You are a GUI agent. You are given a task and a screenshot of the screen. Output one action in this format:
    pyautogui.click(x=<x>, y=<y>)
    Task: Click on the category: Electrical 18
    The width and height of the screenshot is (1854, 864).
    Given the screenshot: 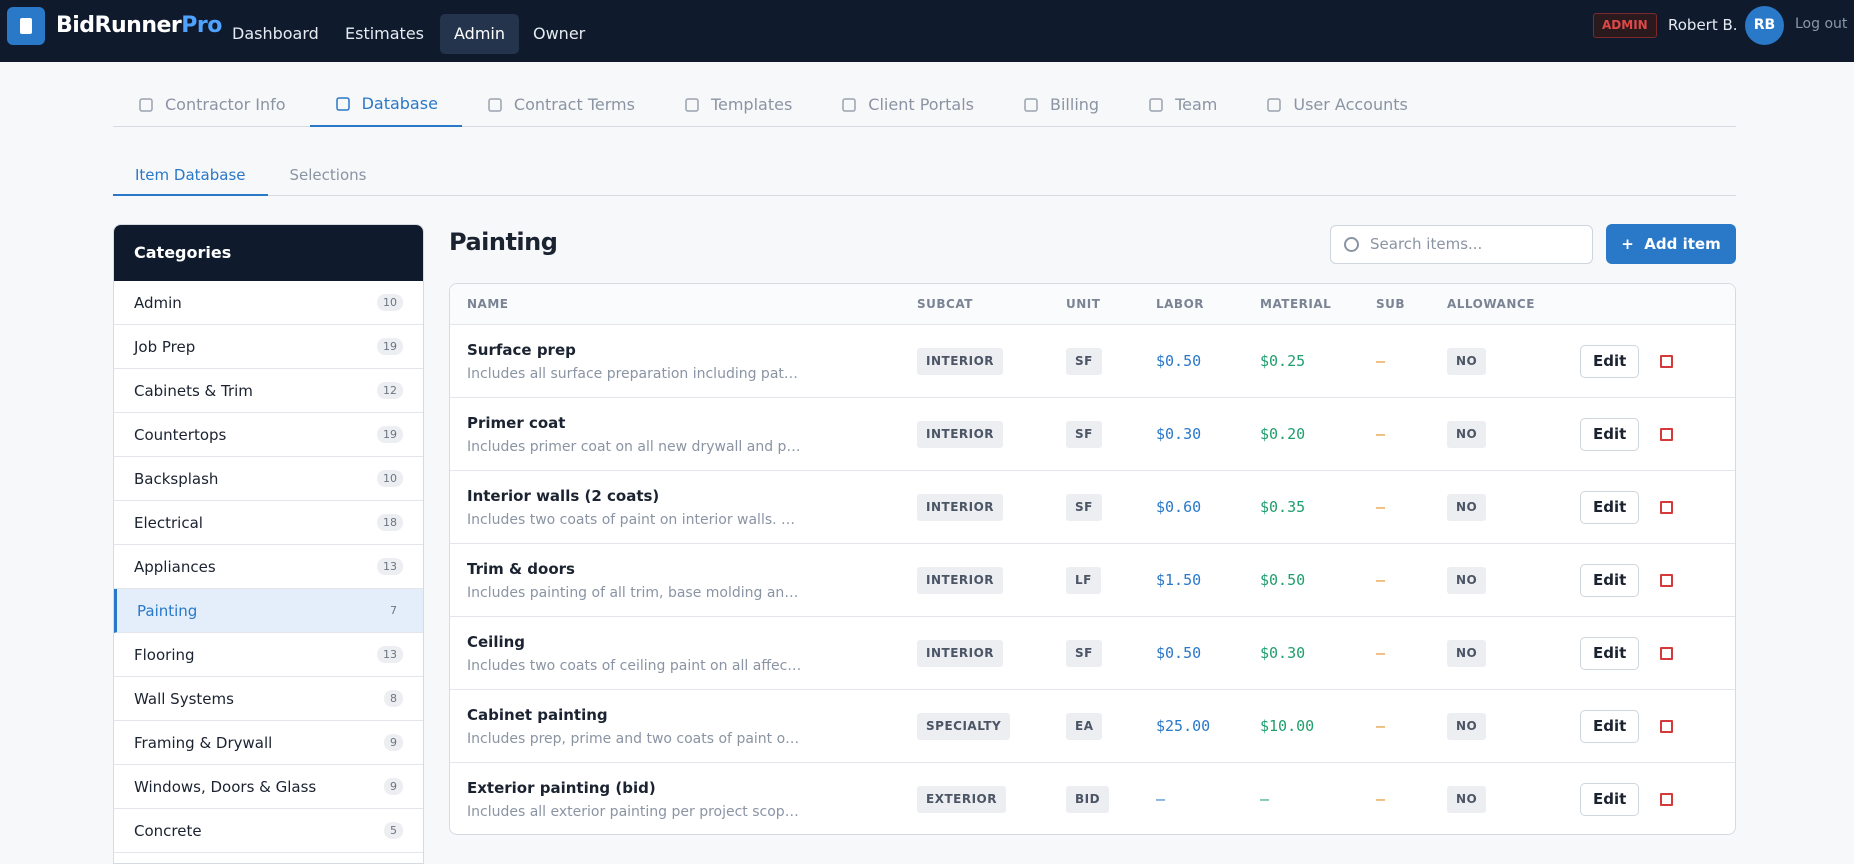 What is the action you would take?
    pyautogui.click(x=268, y=523)
    